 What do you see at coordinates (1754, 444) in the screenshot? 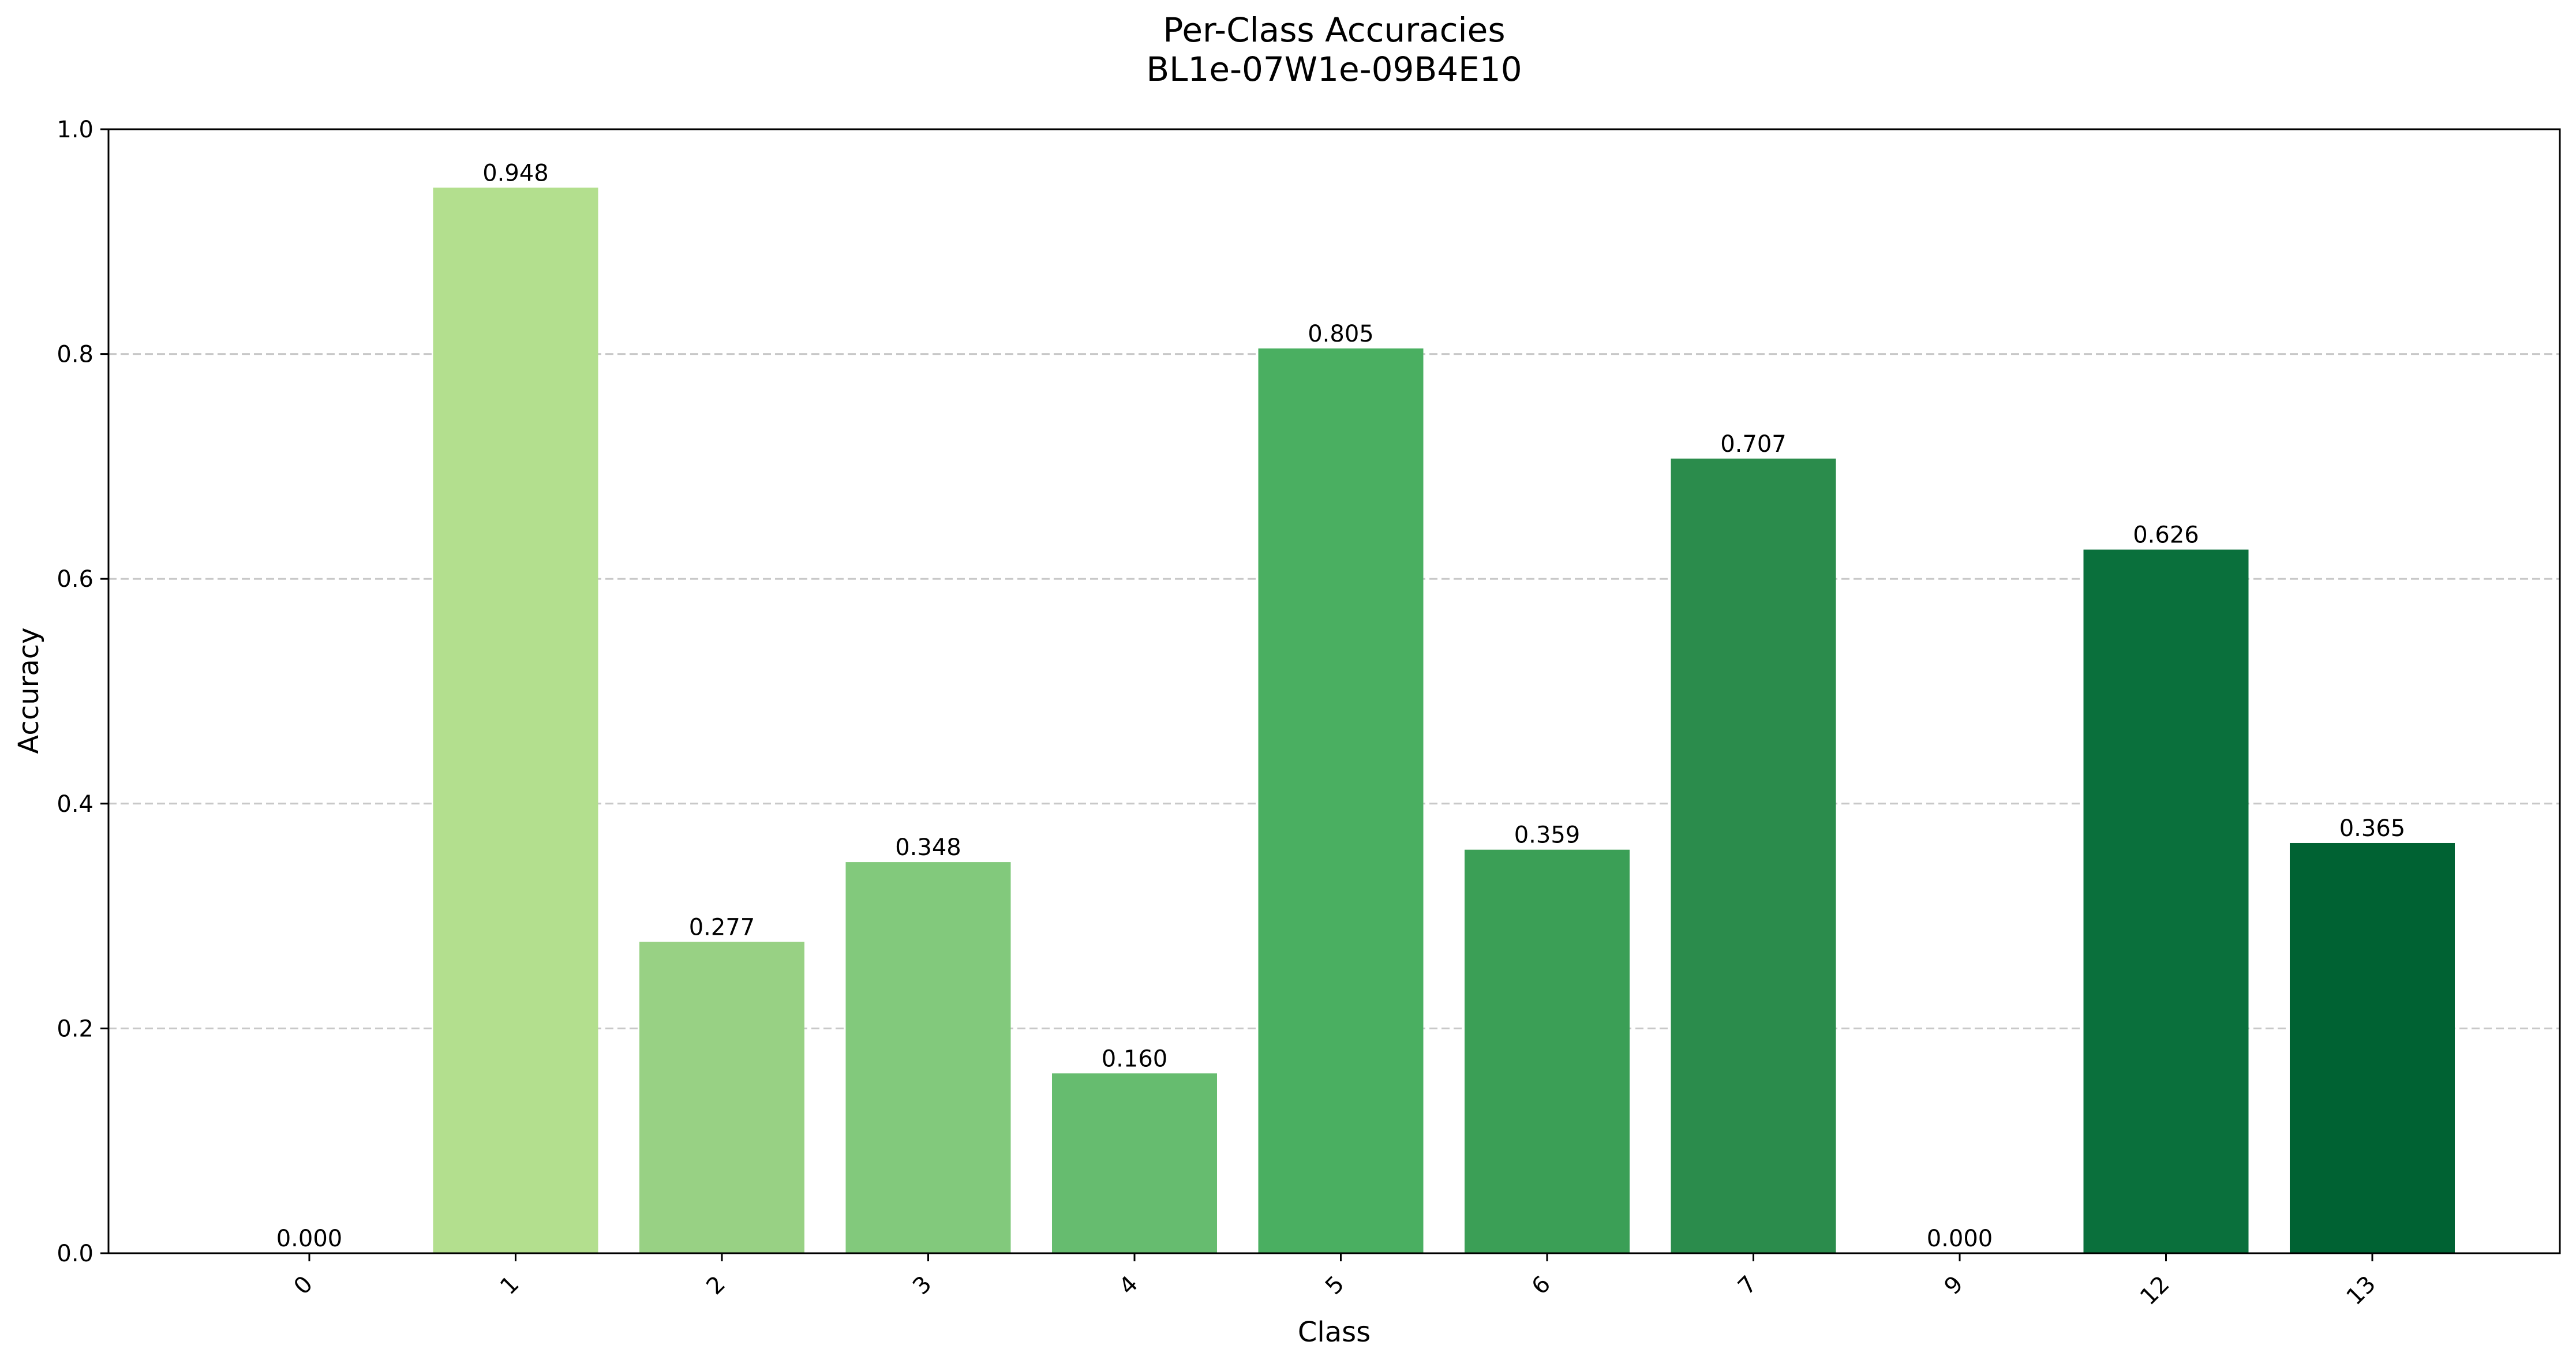
I see `bar-value-label: 0.707` at bounding box center [1754, 444].